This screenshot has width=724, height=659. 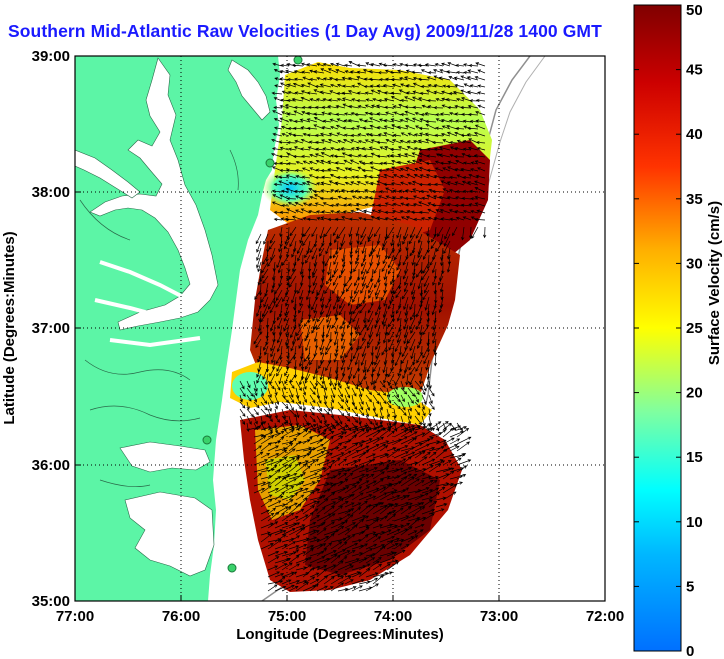 What do you see at coordinates (605, 616) in the screenshot?
I see `x-tick-label: 72:00` at bounding box center [605, 616].